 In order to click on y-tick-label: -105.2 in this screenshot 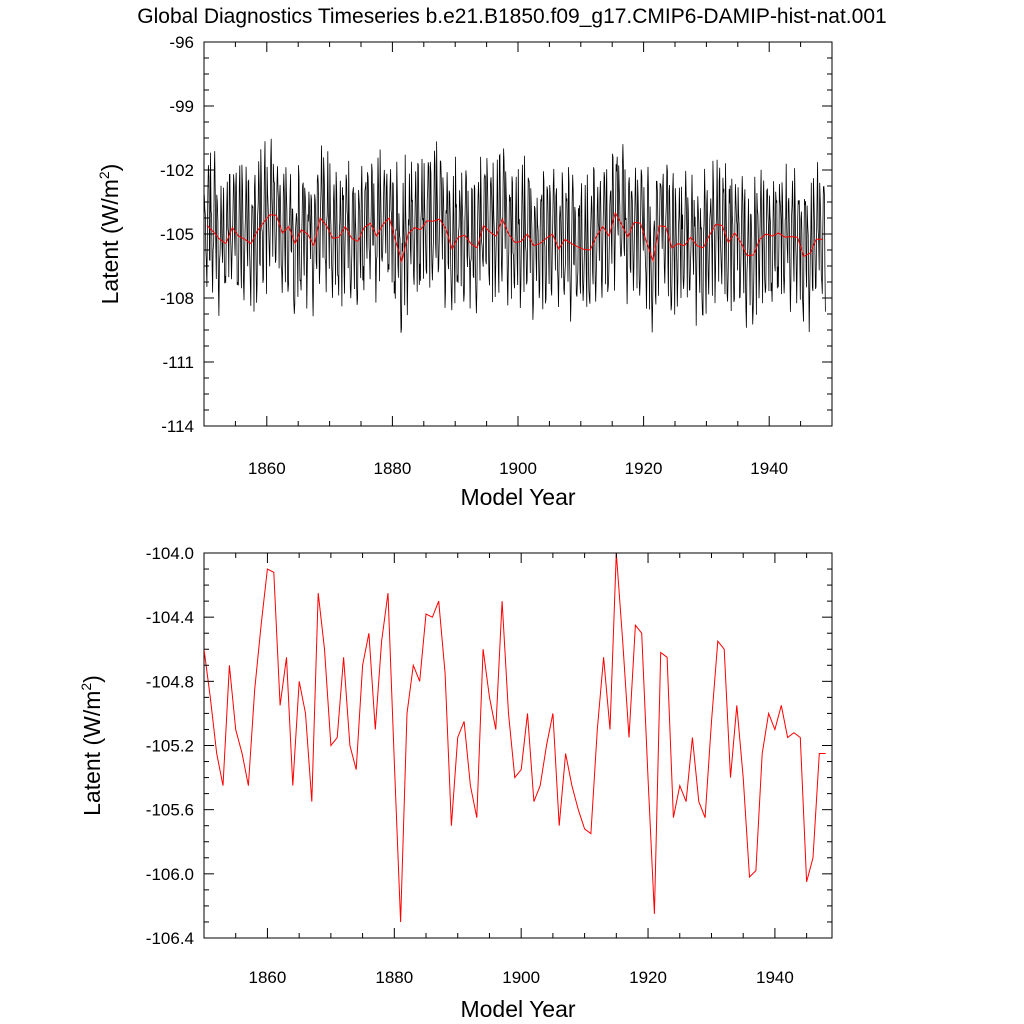, I will do `click(170, 746)`.